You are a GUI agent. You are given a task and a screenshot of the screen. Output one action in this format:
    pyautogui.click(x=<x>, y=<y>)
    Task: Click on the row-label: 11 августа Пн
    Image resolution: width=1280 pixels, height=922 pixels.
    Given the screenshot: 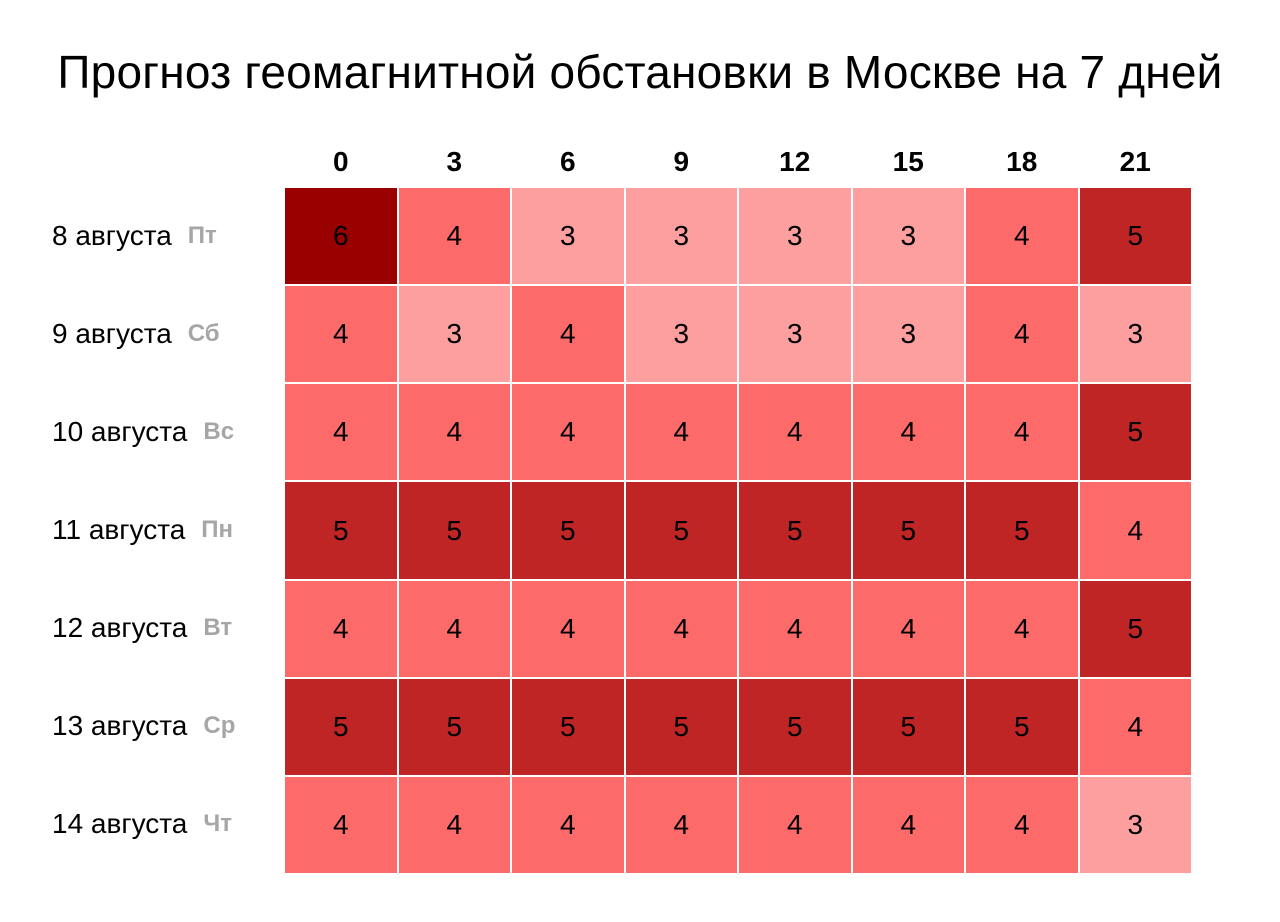 What is the action you would take?
    pyautogui.click(x=142, y=529)
    